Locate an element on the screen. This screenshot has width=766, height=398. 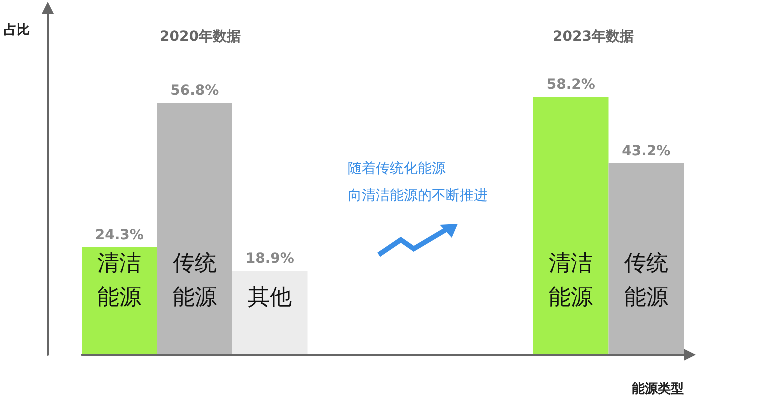
annotation: 随着传统化能源 is located at coordinates (397, 169).